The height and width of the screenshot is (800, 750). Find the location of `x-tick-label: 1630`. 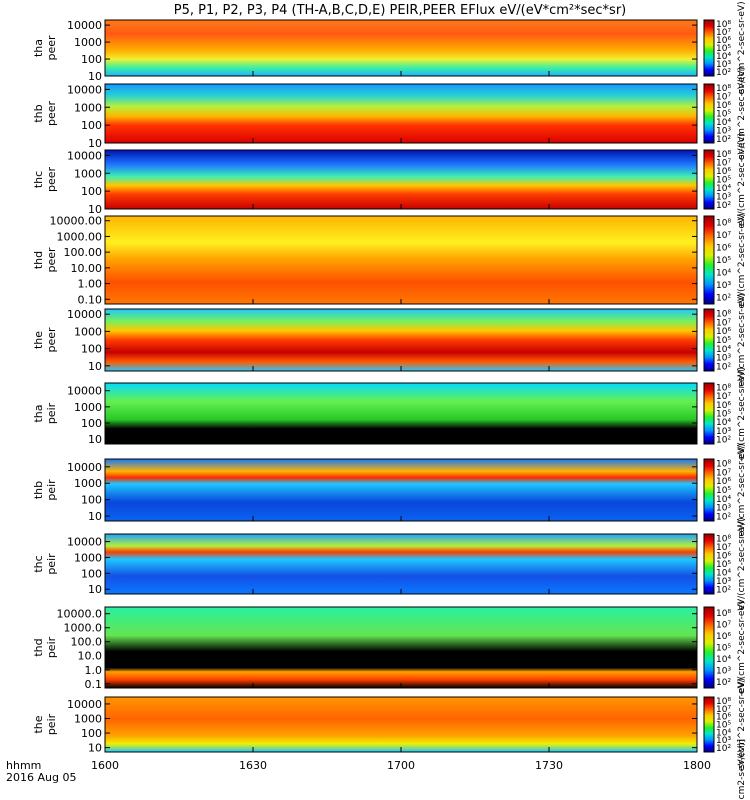

x-tick-label: 1630 is located at coordinates (253, 765).